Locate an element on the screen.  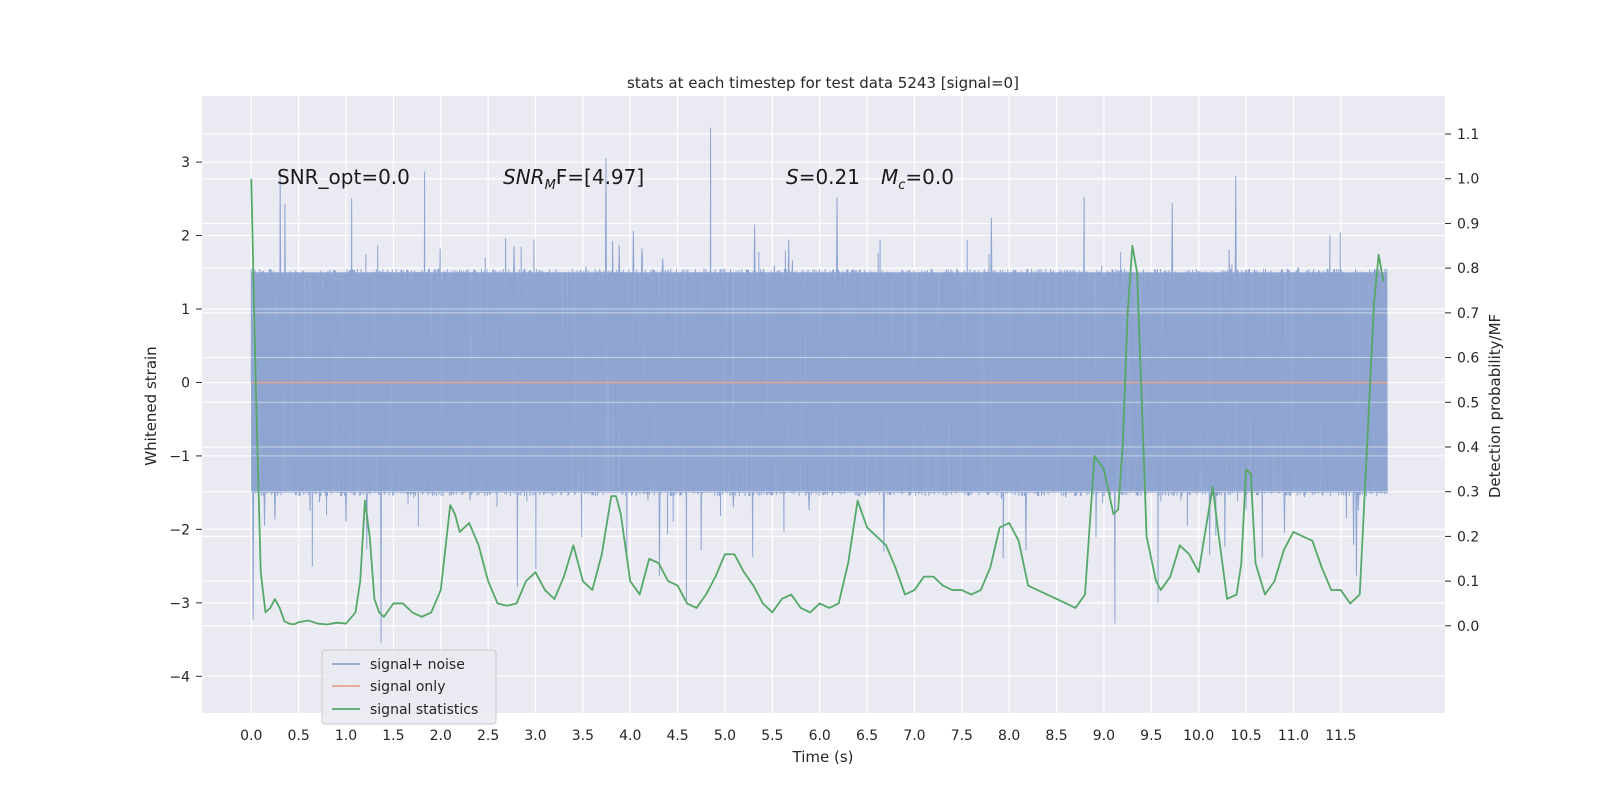
annotation-mc: Mc=0.0 is located at coordinates (917, 179).